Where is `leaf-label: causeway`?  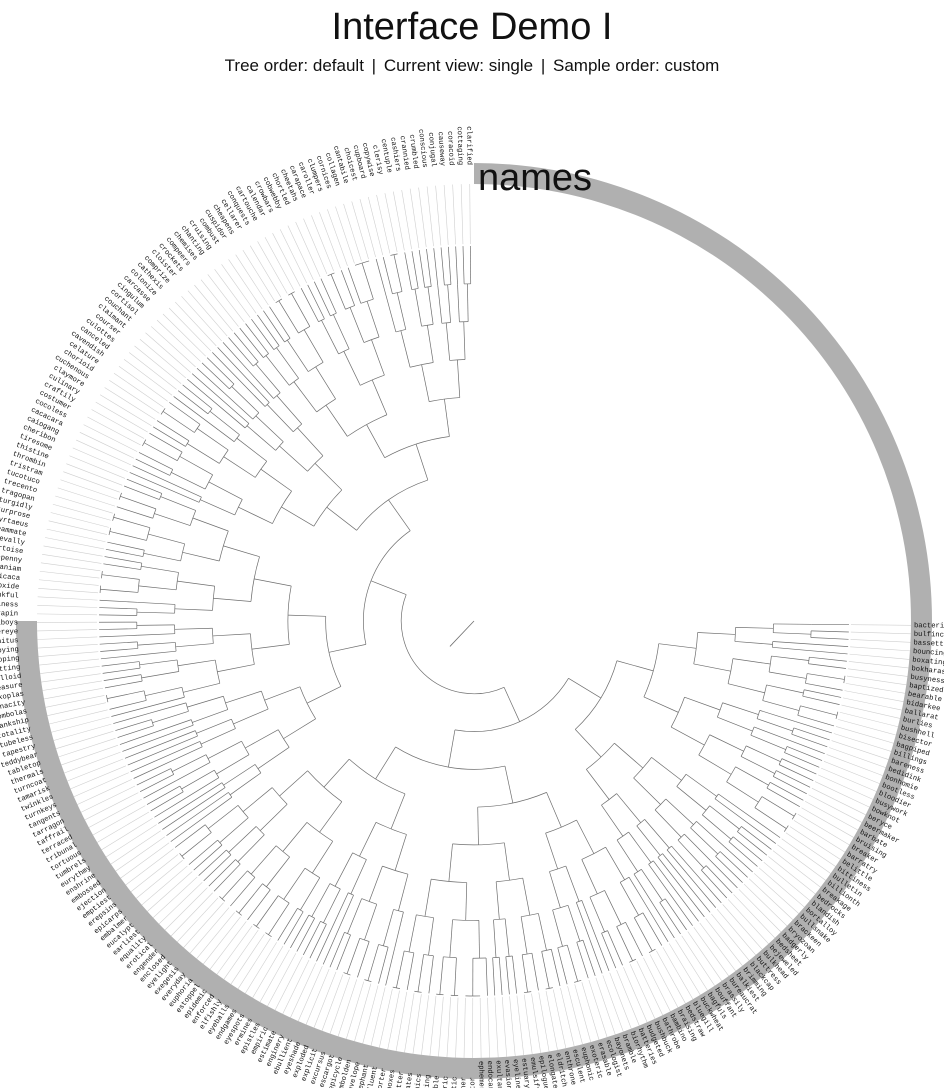
leaf-label: causeway is located at coordinates (441, 149).